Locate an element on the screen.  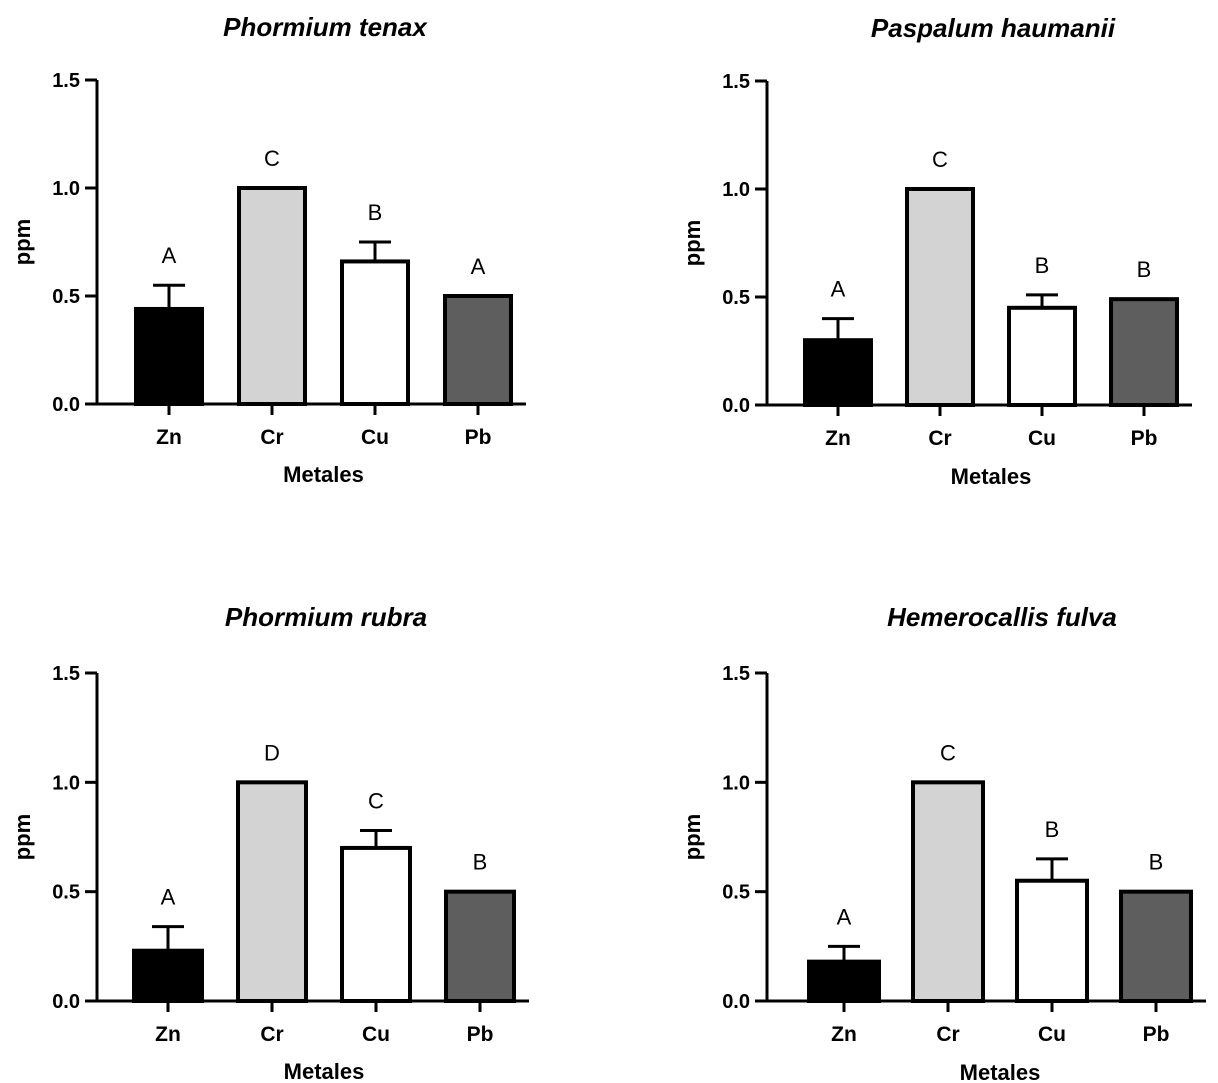
chart-title: Phormium tenax is located at coordinates (325, 27).